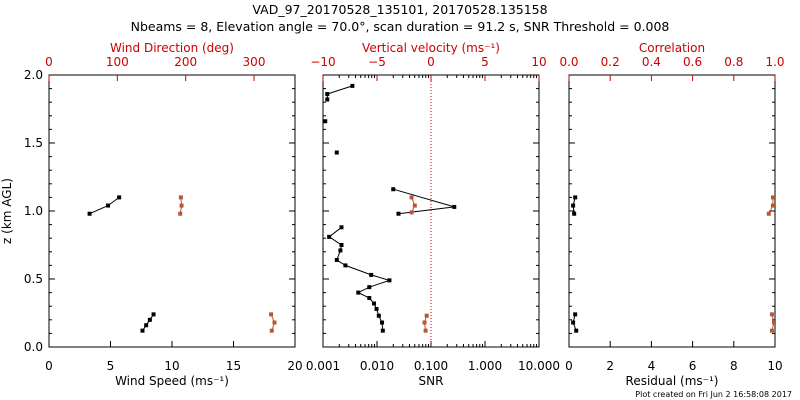 Image resolution: width=800 pixels, height=400 pixels. Describe the element at coordinates (431, 366) in the screenshot. I see `x-tick-label: 0.100` at that location.